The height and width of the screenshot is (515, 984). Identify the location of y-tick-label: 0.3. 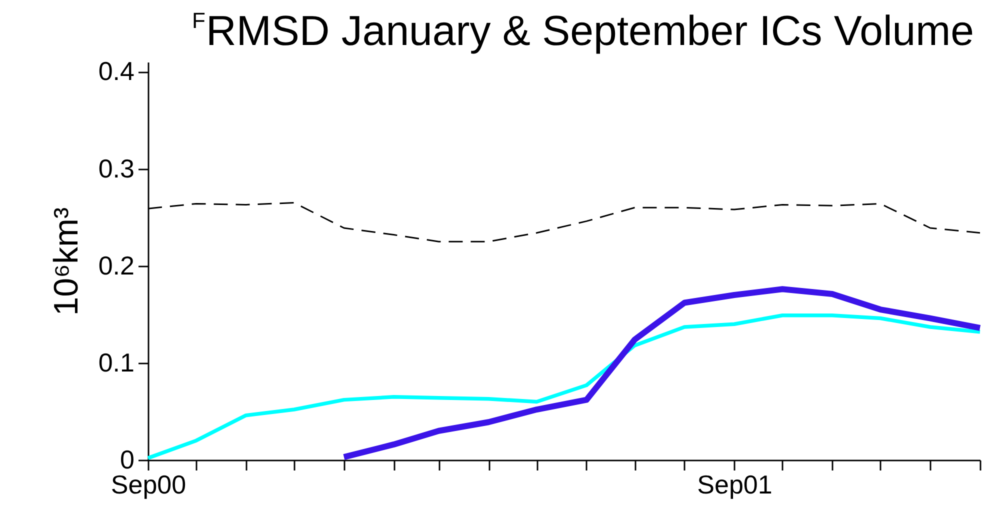
(116, 168).